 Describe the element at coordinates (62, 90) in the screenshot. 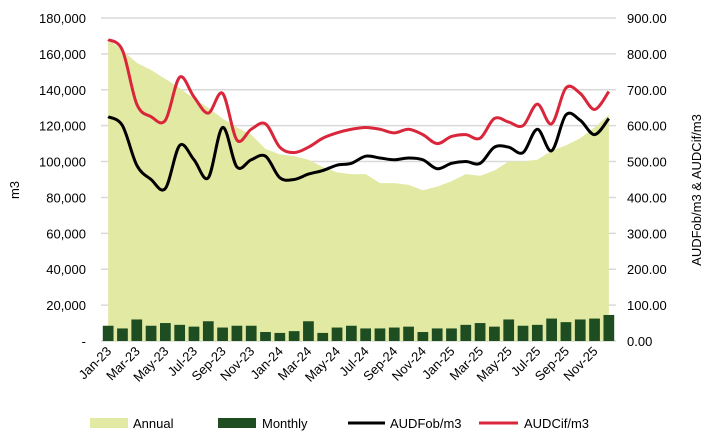

I see `y-tick-label: 140,000` at that location.